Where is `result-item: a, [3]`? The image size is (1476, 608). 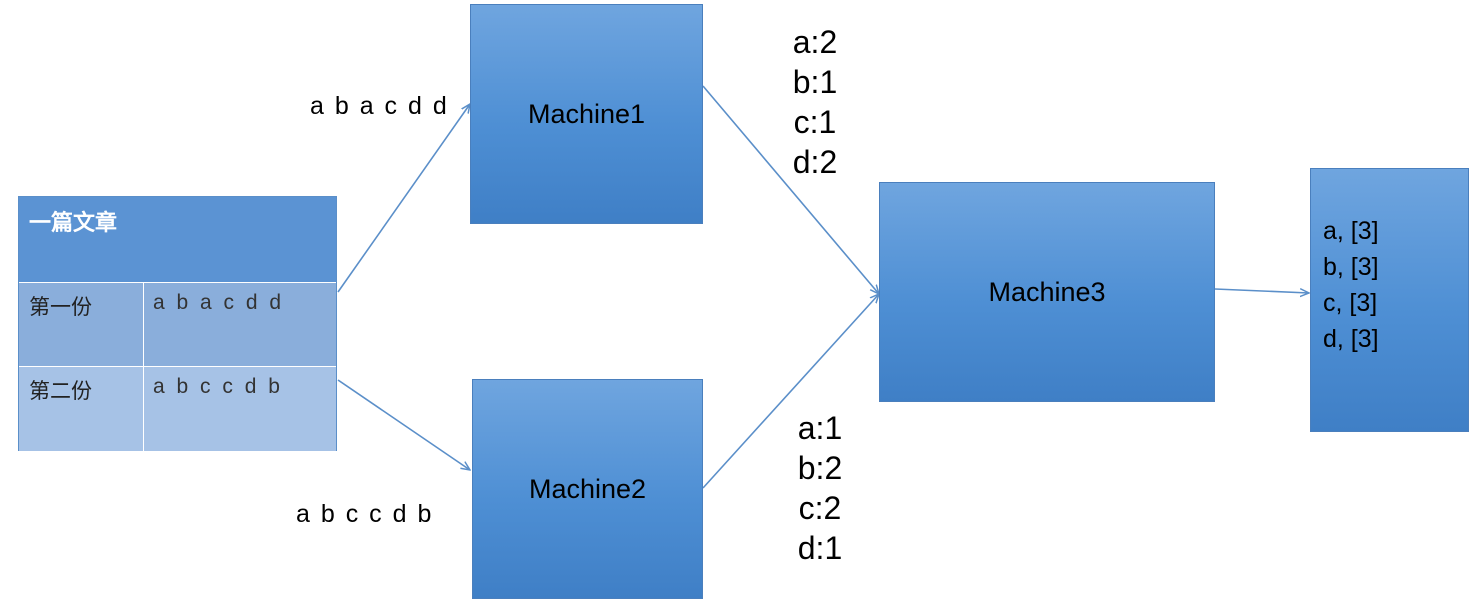
result-item: a, [3] is located at coordinates (1351, 231).